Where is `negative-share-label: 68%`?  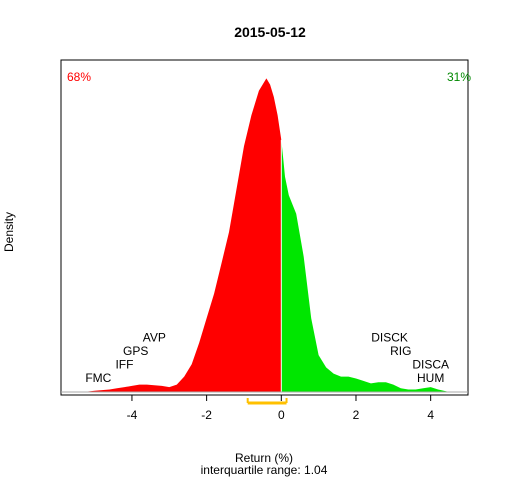
negative-share-label: 68% is located at coordinates (79, 77).